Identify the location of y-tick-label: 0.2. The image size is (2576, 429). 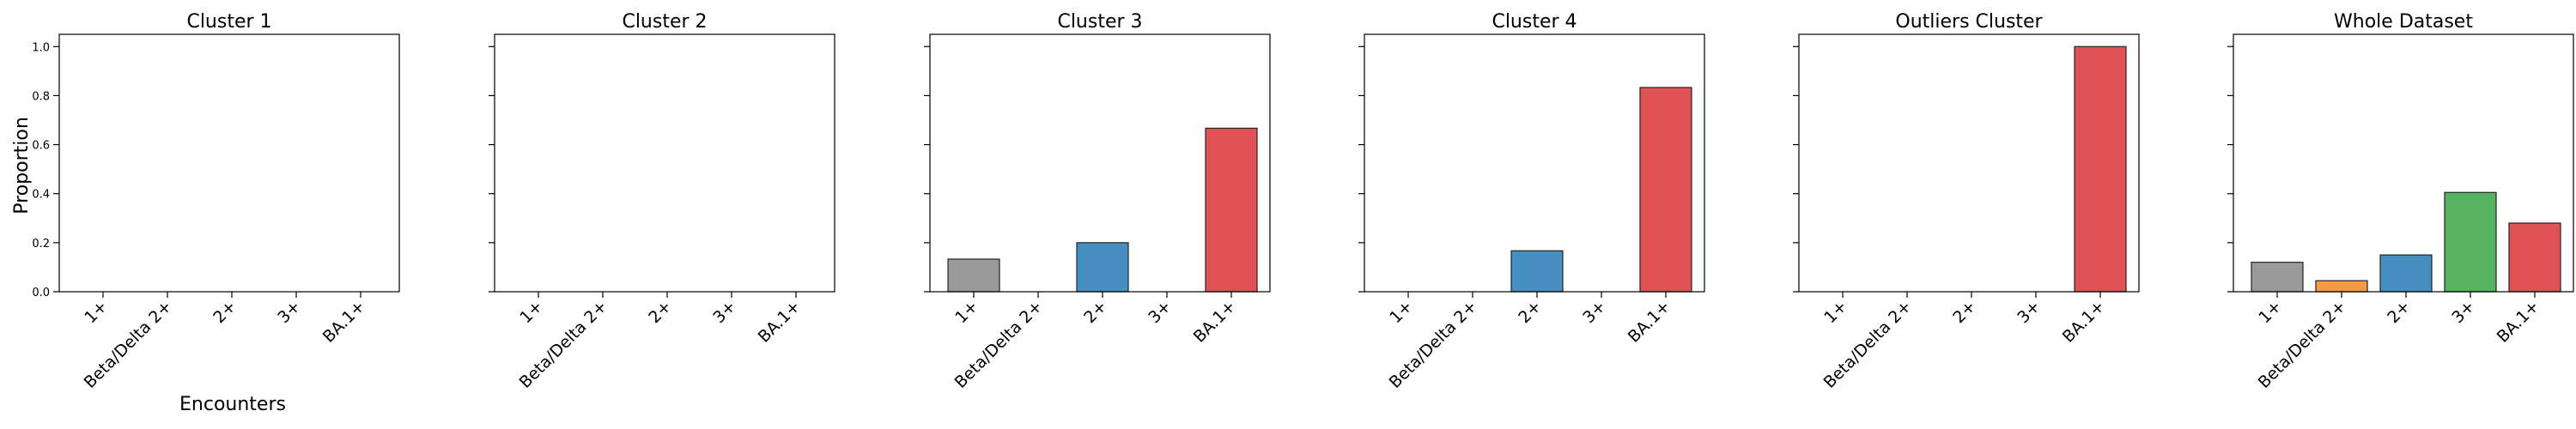
(41, 245).